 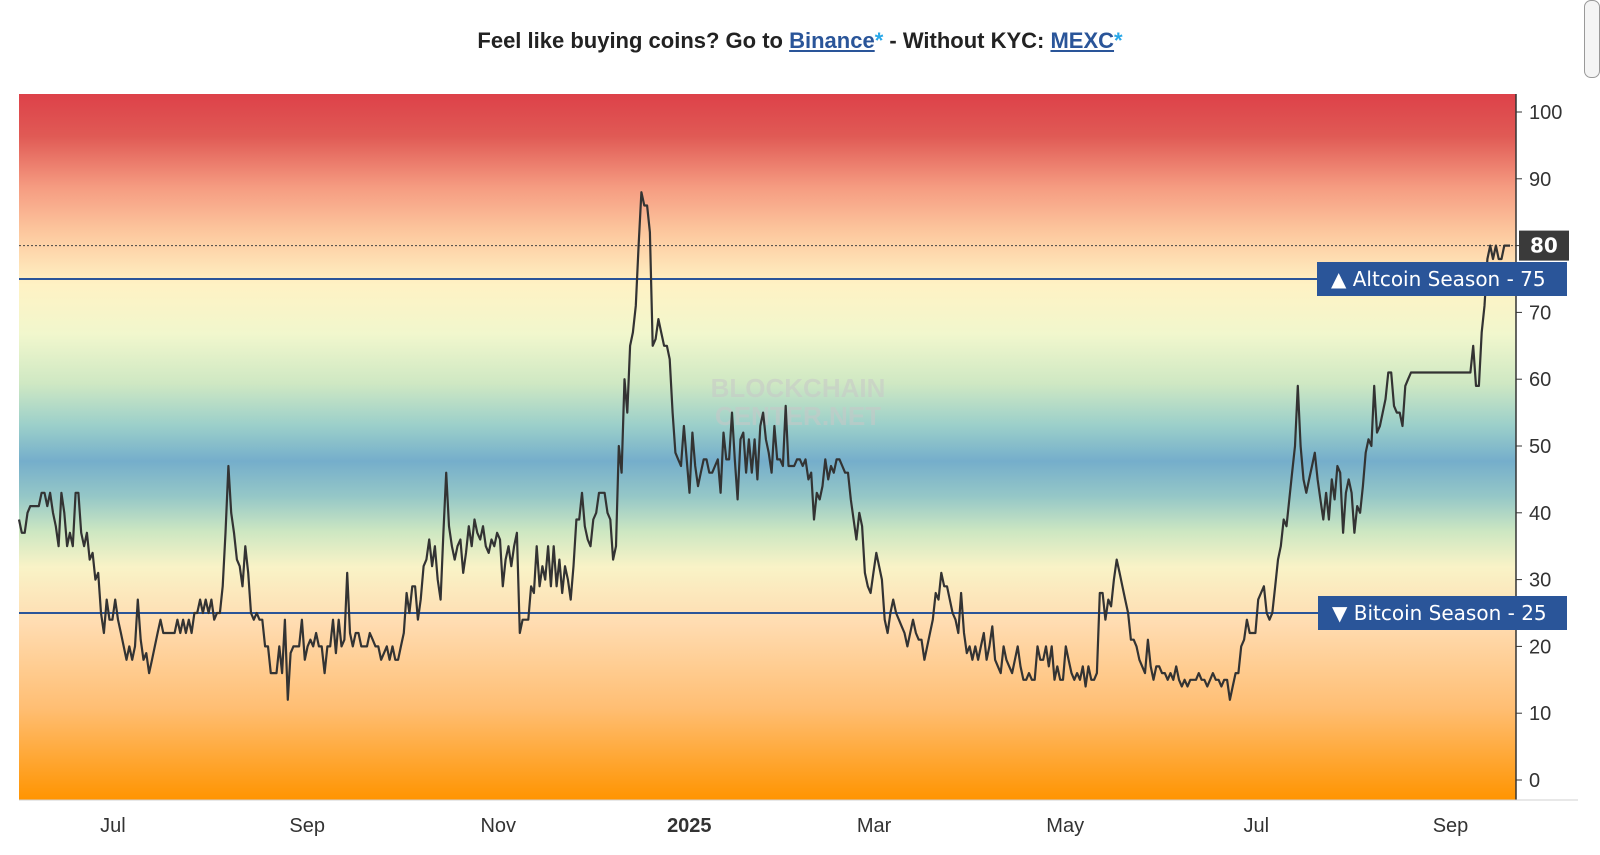 What do you see at coordinates (798, 388) in the screenshot?
I see `watermark-line-1: BLOCKCHAIN` at bounding box center [798, 388].